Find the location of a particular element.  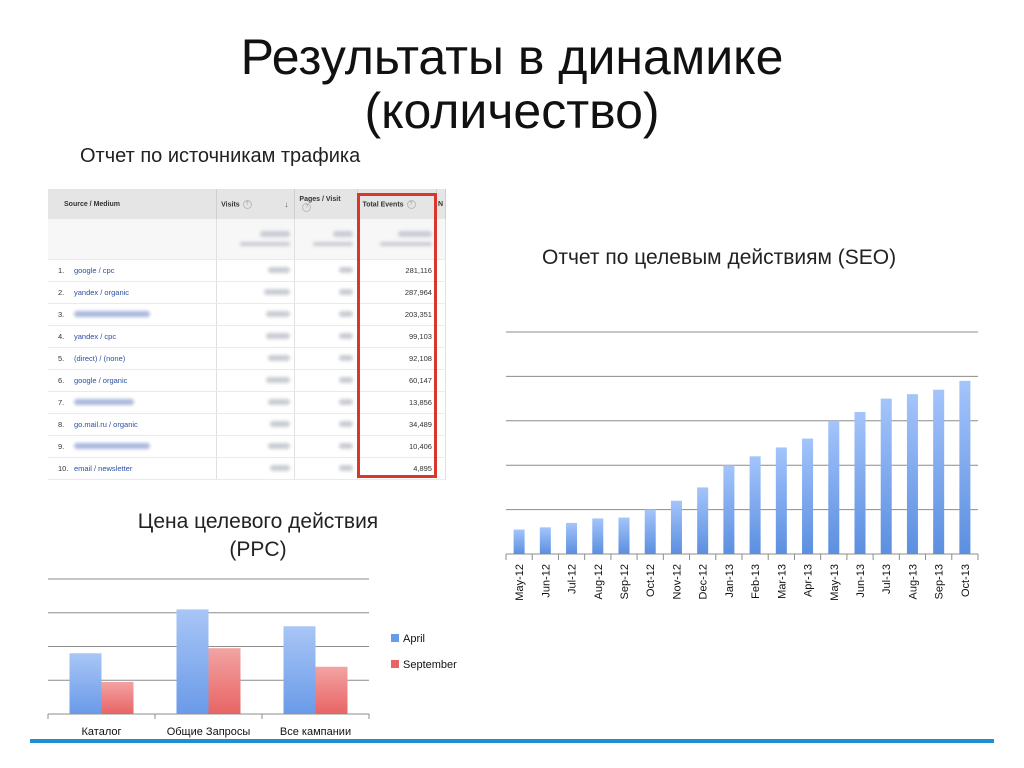

x-tick-label: Aug-13 is located at coordinates (913, 581).